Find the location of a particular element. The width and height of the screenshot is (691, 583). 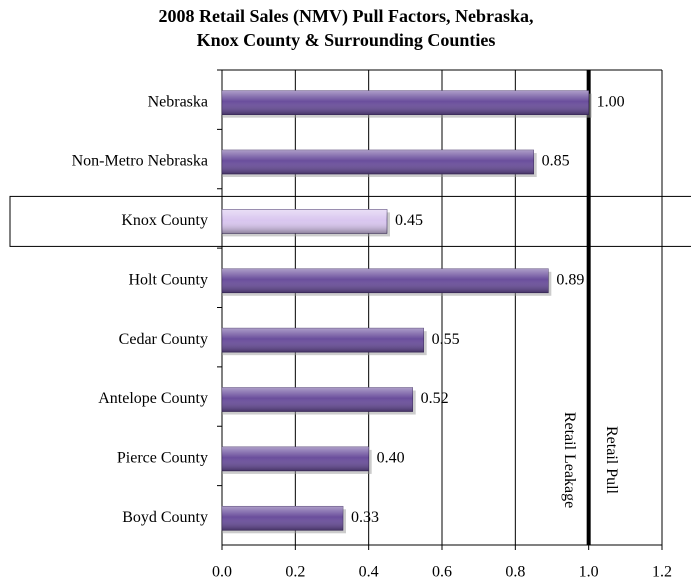

y-tick-label: Nebraska is located at coordinates (178, 101).